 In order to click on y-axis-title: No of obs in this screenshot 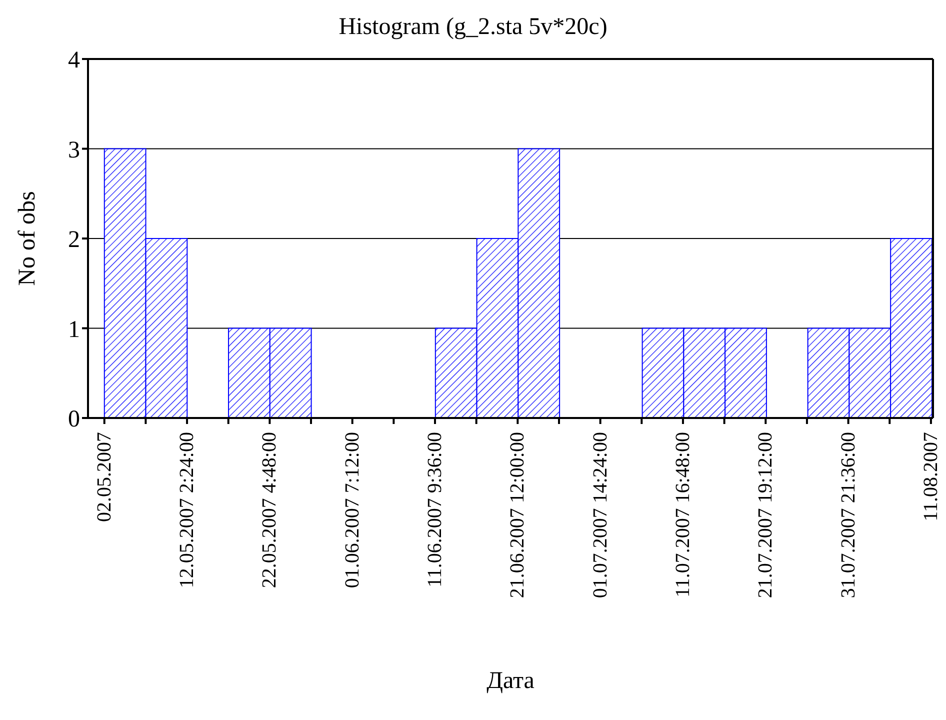, I will do `click(27, 238)`.